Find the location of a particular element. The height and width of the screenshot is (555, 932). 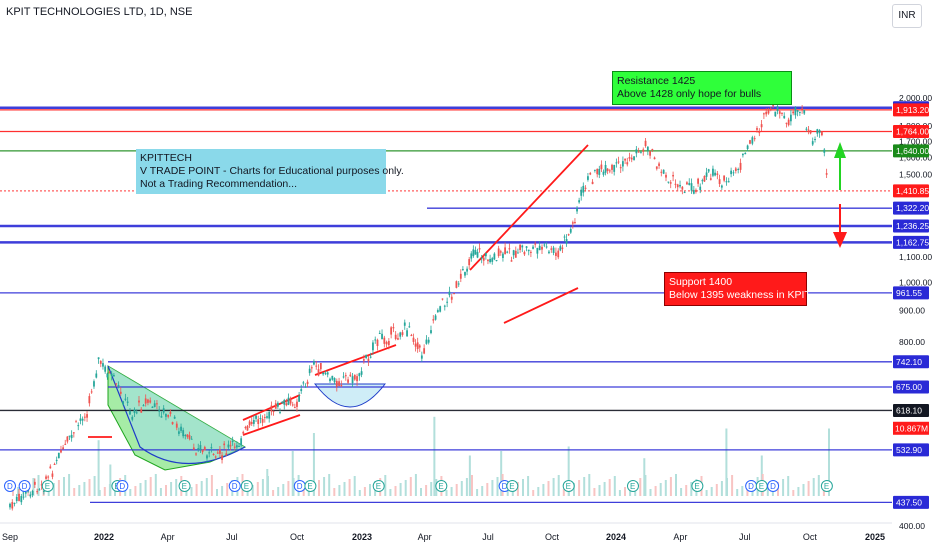

down-arrow is located at coordinates (840, 226).